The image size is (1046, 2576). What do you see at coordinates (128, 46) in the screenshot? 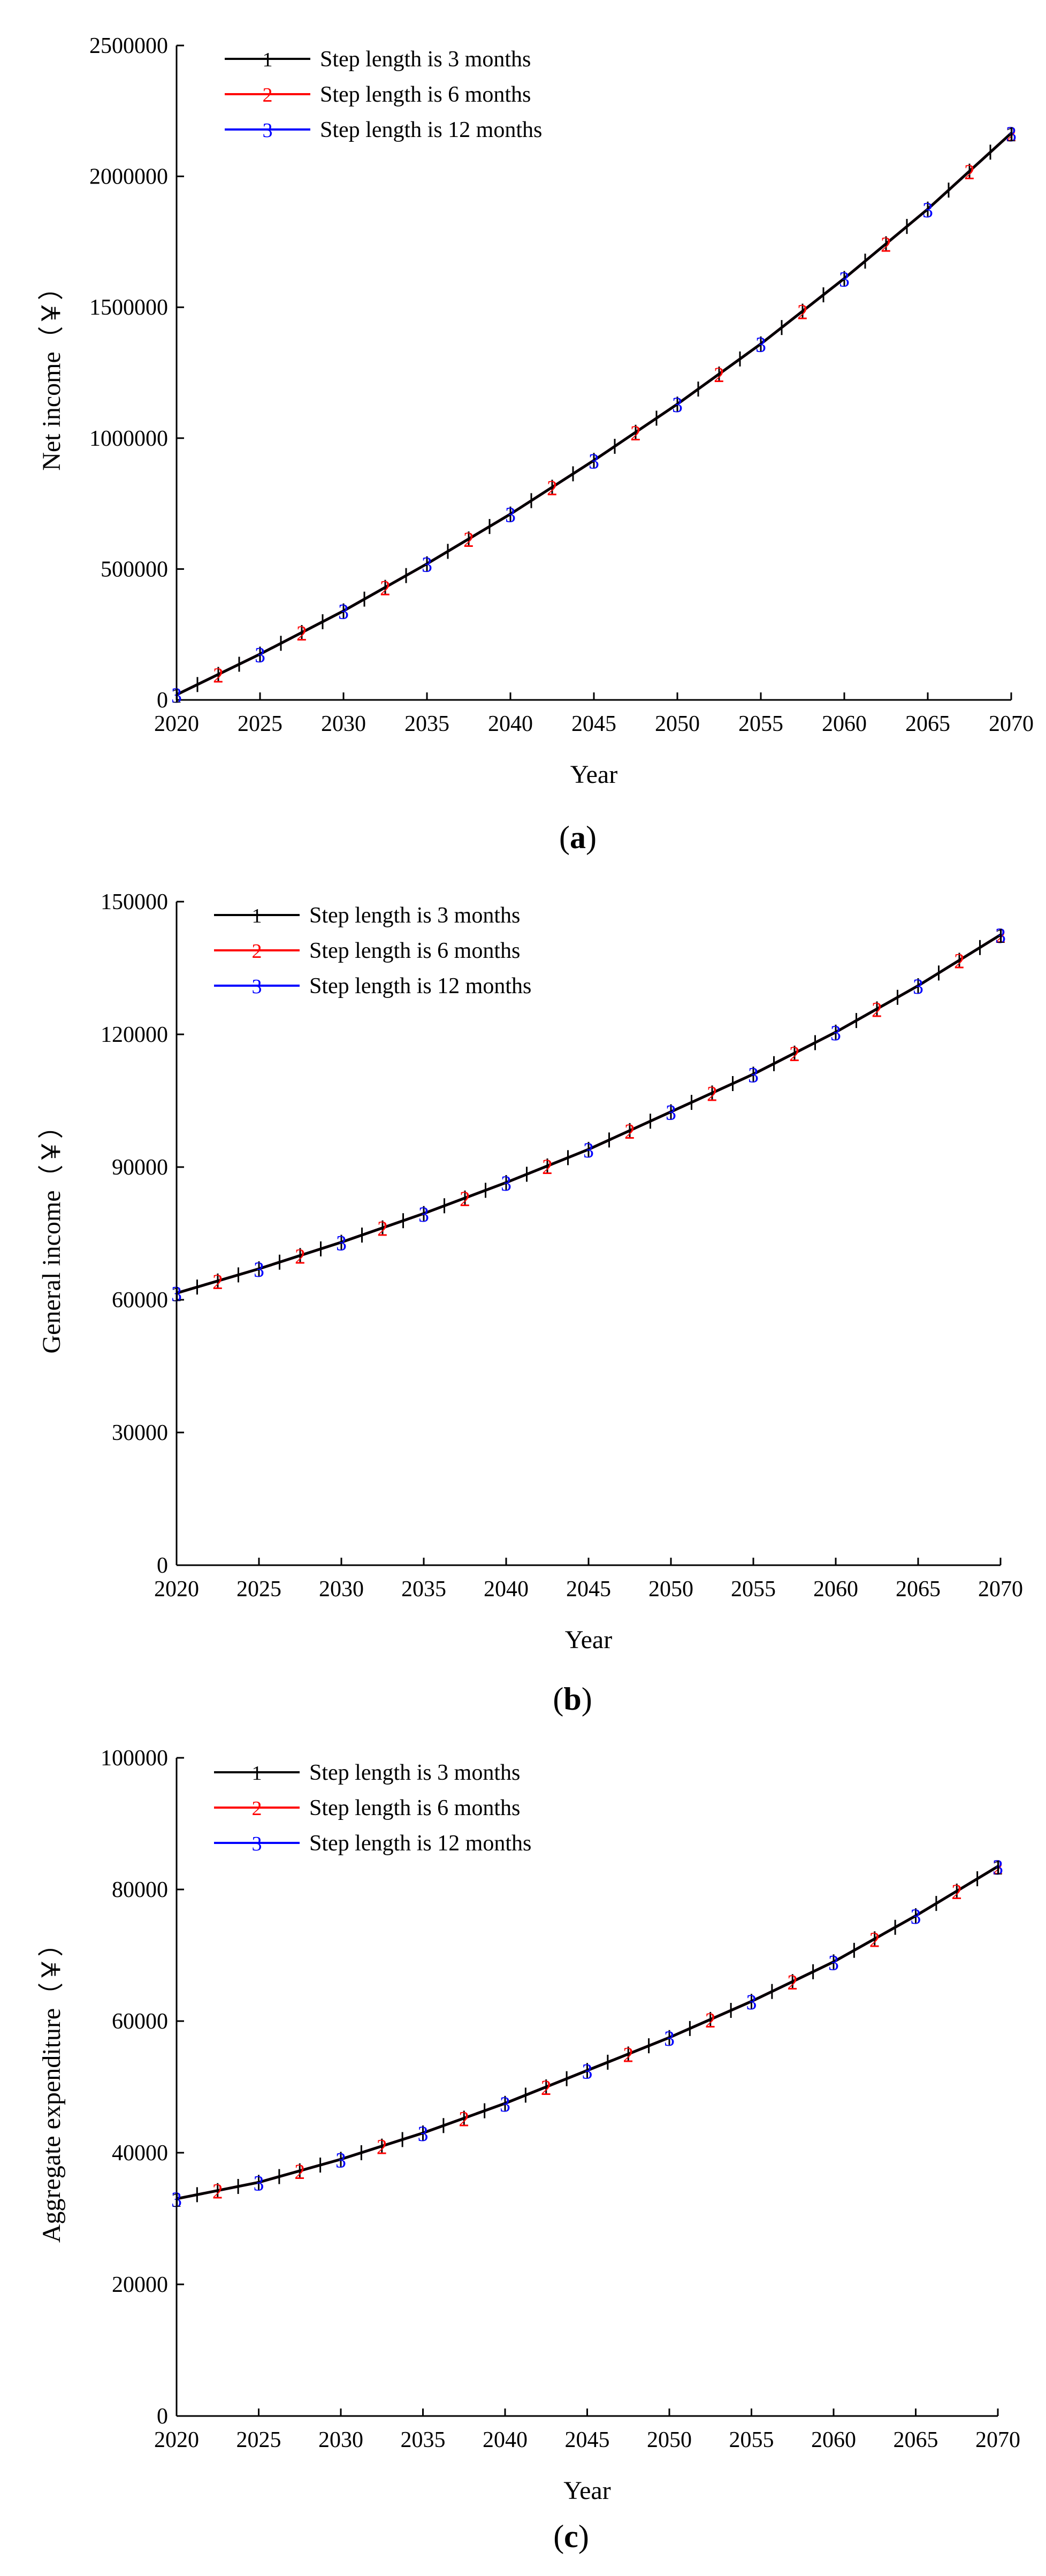
I see `y-tick-label: 2500000` at bounding box center [128, 46].